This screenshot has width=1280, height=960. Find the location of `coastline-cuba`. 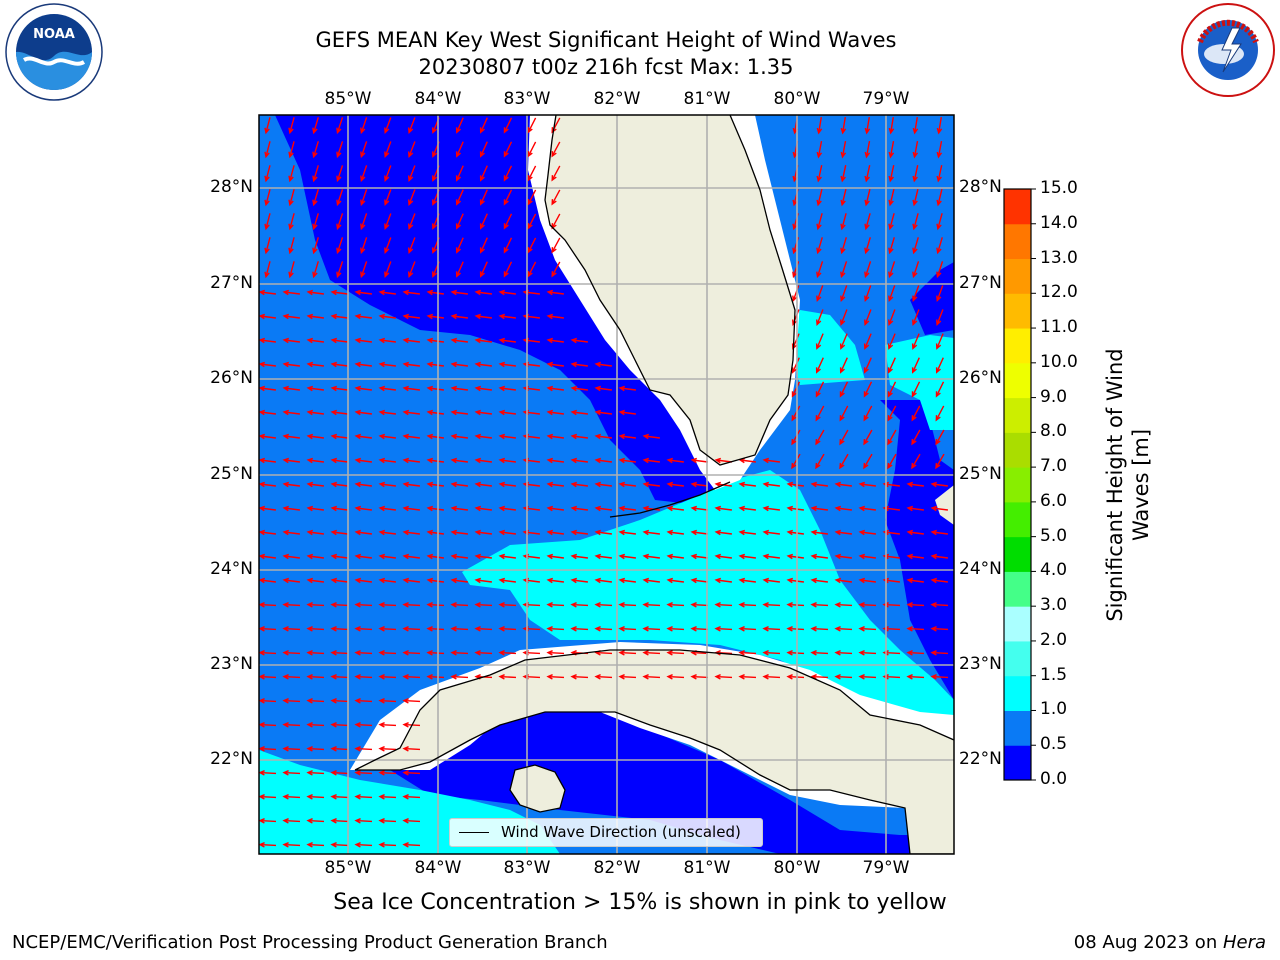

coastline-cuba is located at coordinates (654, 751).